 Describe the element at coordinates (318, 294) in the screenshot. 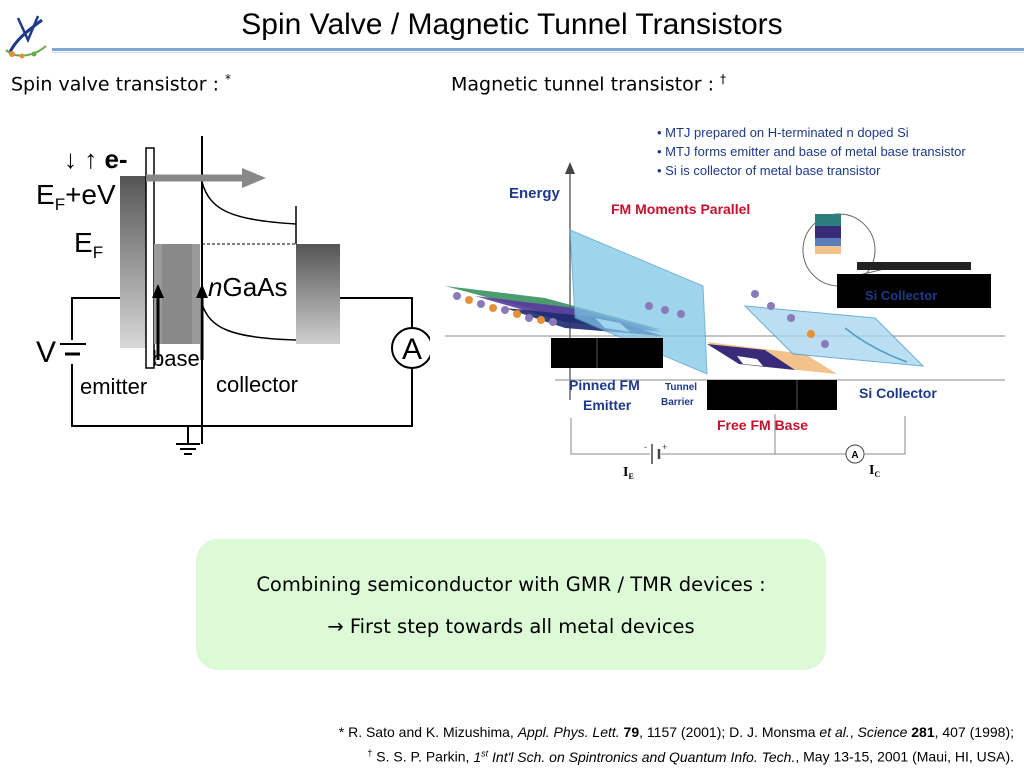

I see `collector-block` at that location.